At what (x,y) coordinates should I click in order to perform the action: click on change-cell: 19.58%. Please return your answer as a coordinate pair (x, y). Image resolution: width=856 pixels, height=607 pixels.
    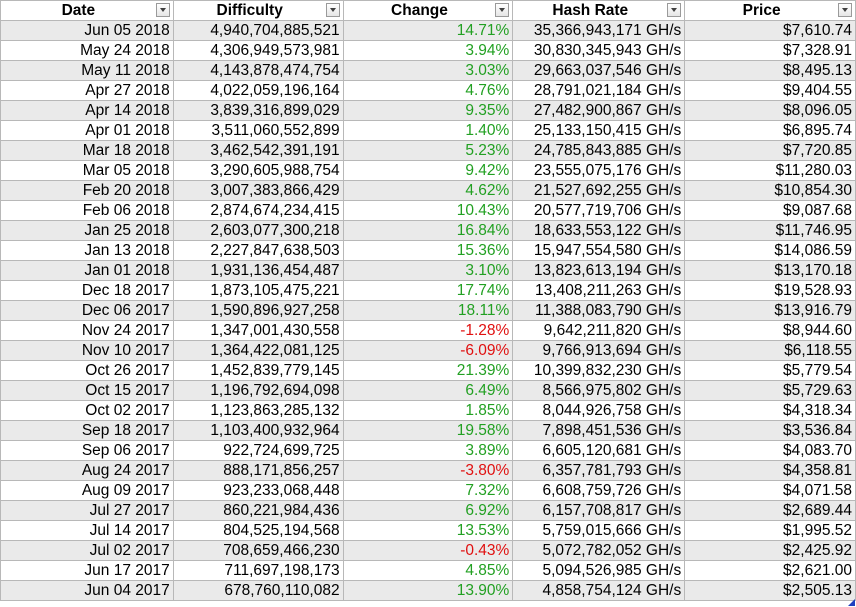
    Looking at the image, I should click on (428, 430).